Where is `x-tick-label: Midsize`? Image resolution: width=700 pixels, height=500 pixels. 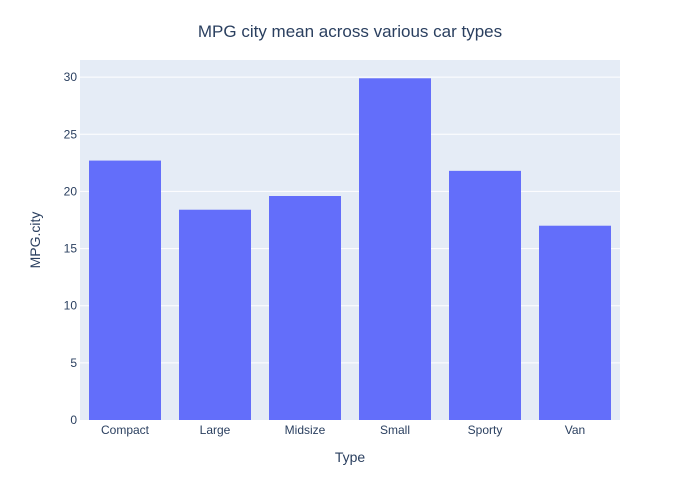
x-tick-label: Midsize is located at coordinates (305, 430).